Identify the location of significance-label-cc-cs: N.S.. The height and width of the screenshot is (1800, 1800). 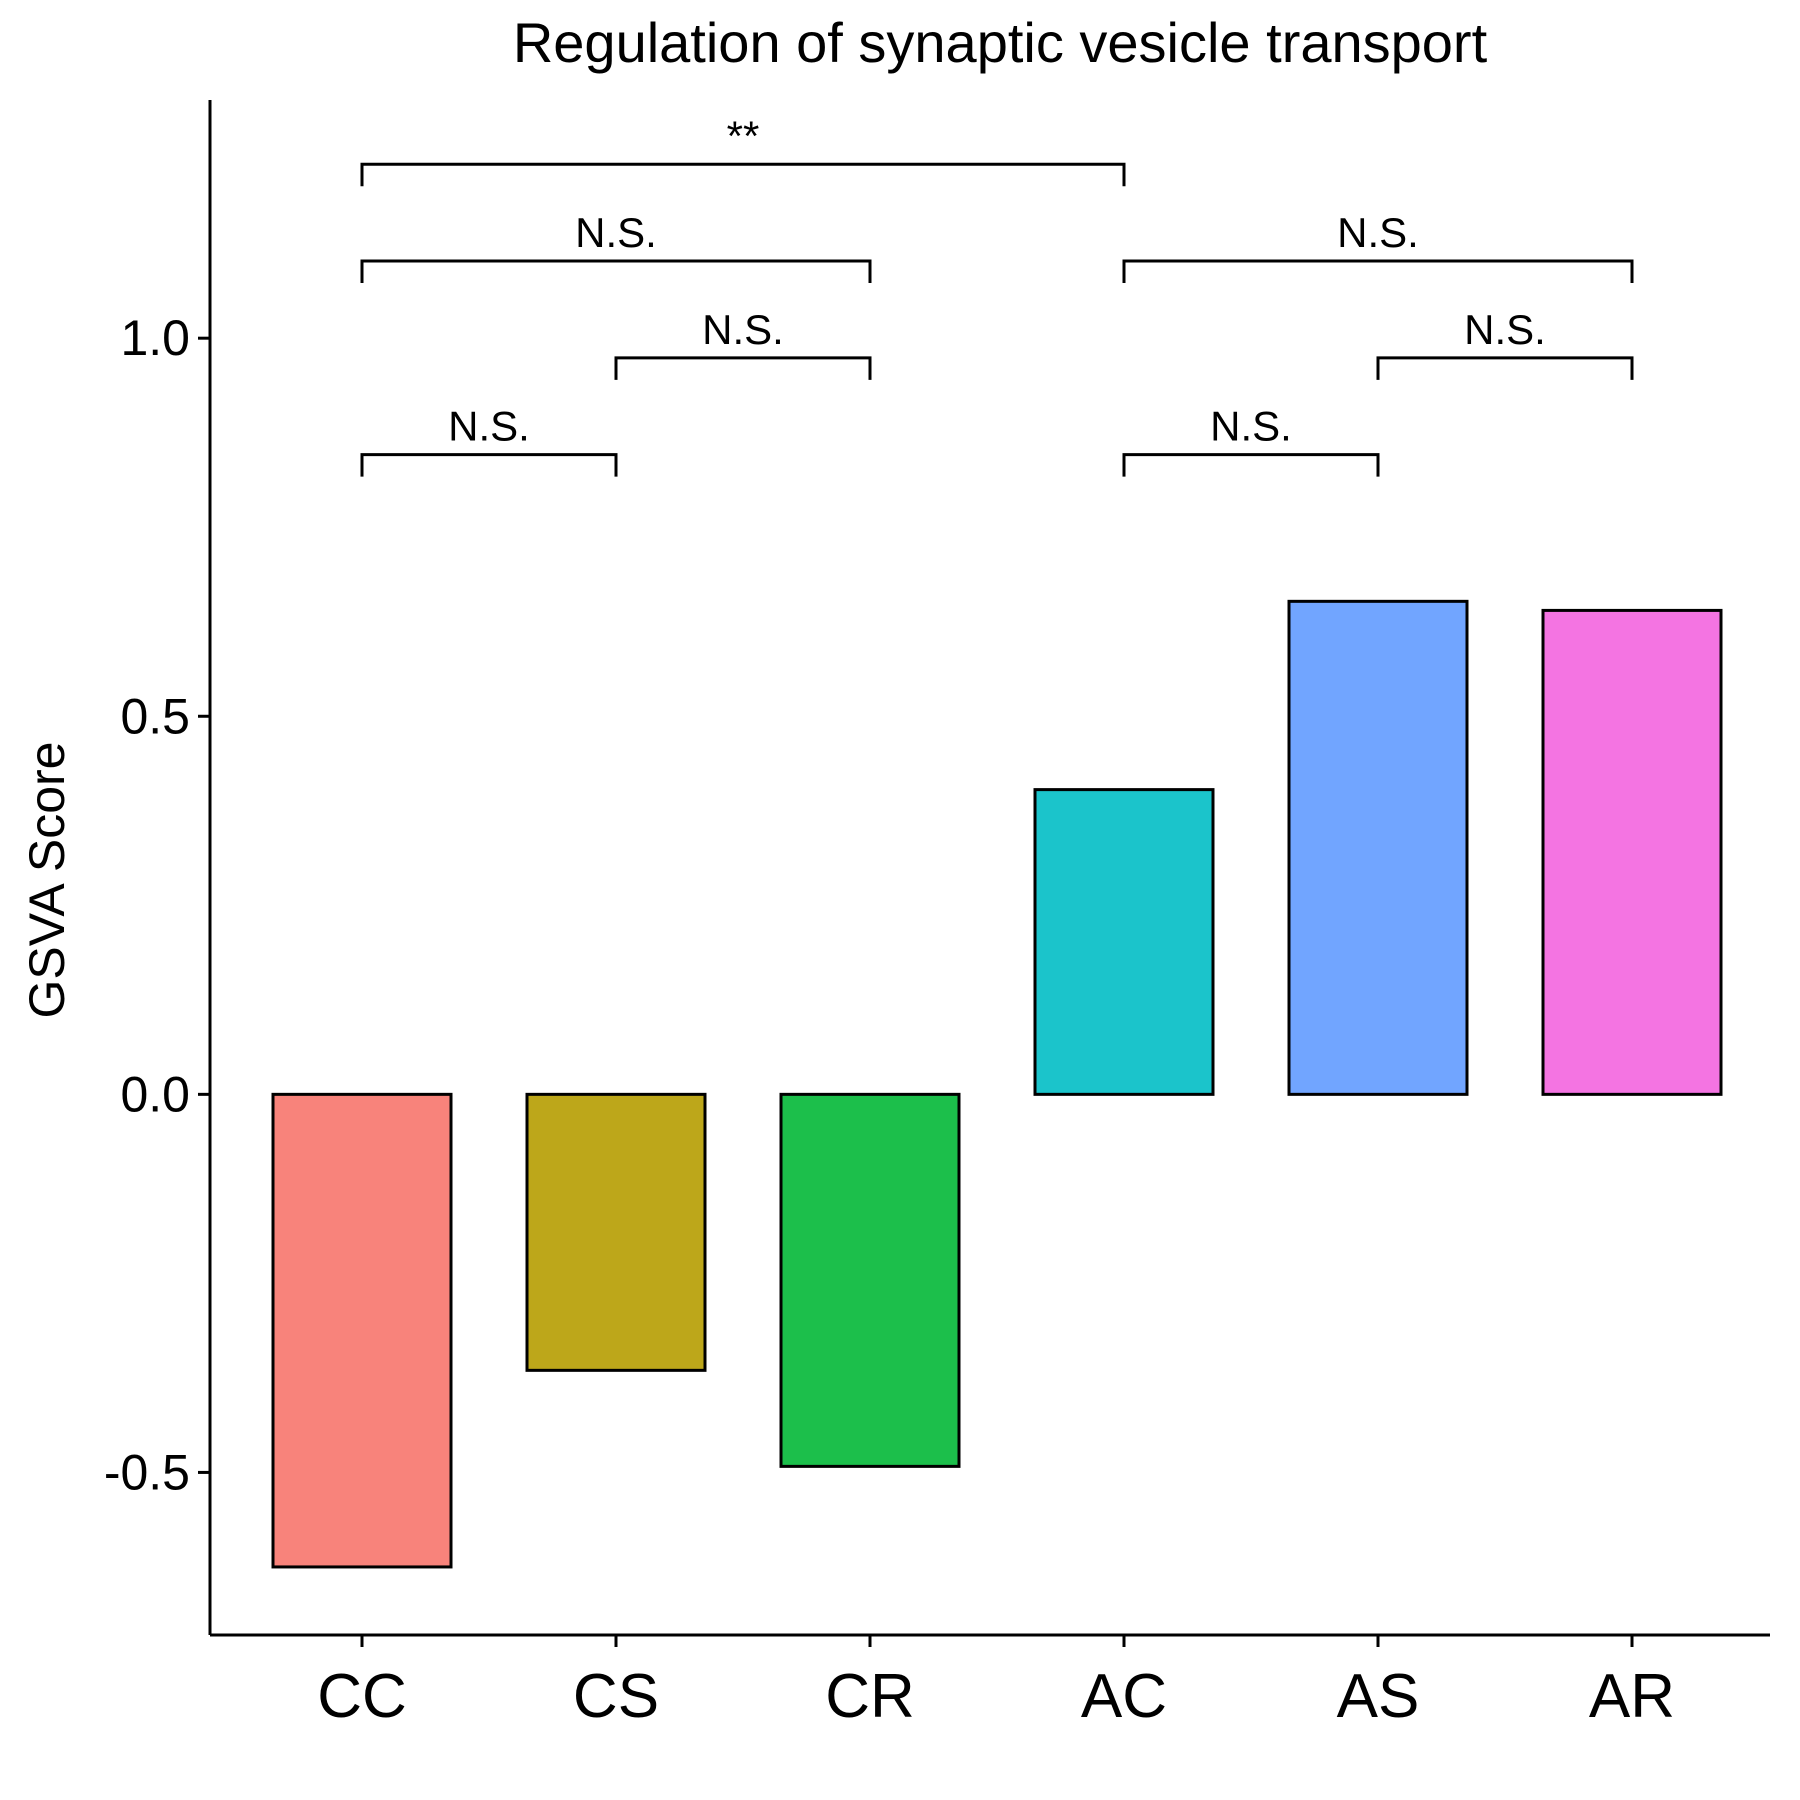
(489, 426).